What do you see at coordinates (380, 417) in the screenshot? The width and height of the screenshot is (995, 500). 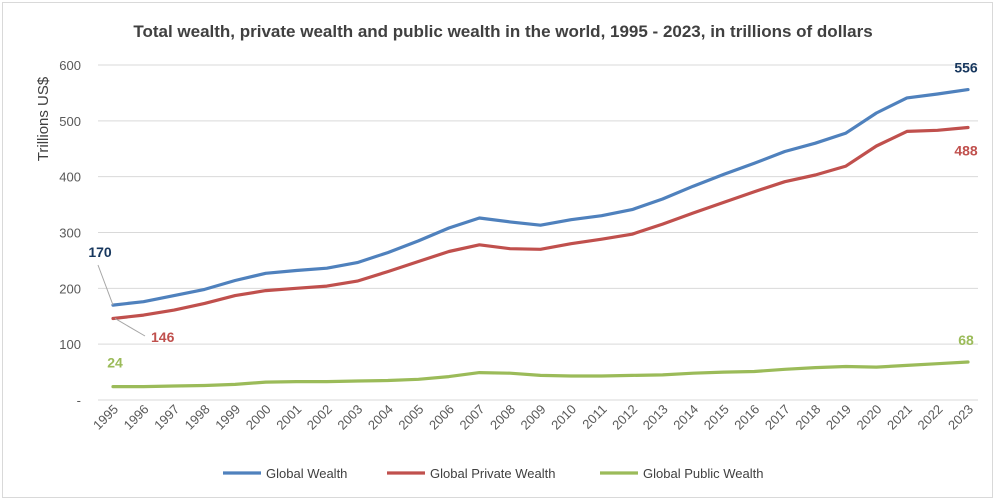 I see `x-tick-label: 2004` at bounding box center [380, 417].